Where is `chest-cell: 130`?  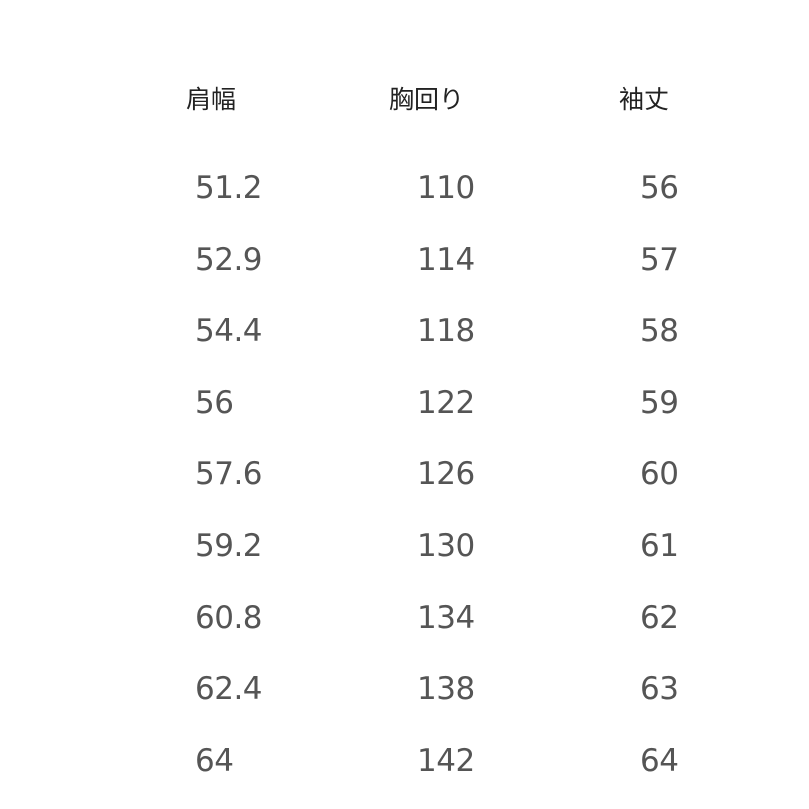
chest-cell: 130 is located at coordinates (446, 546).